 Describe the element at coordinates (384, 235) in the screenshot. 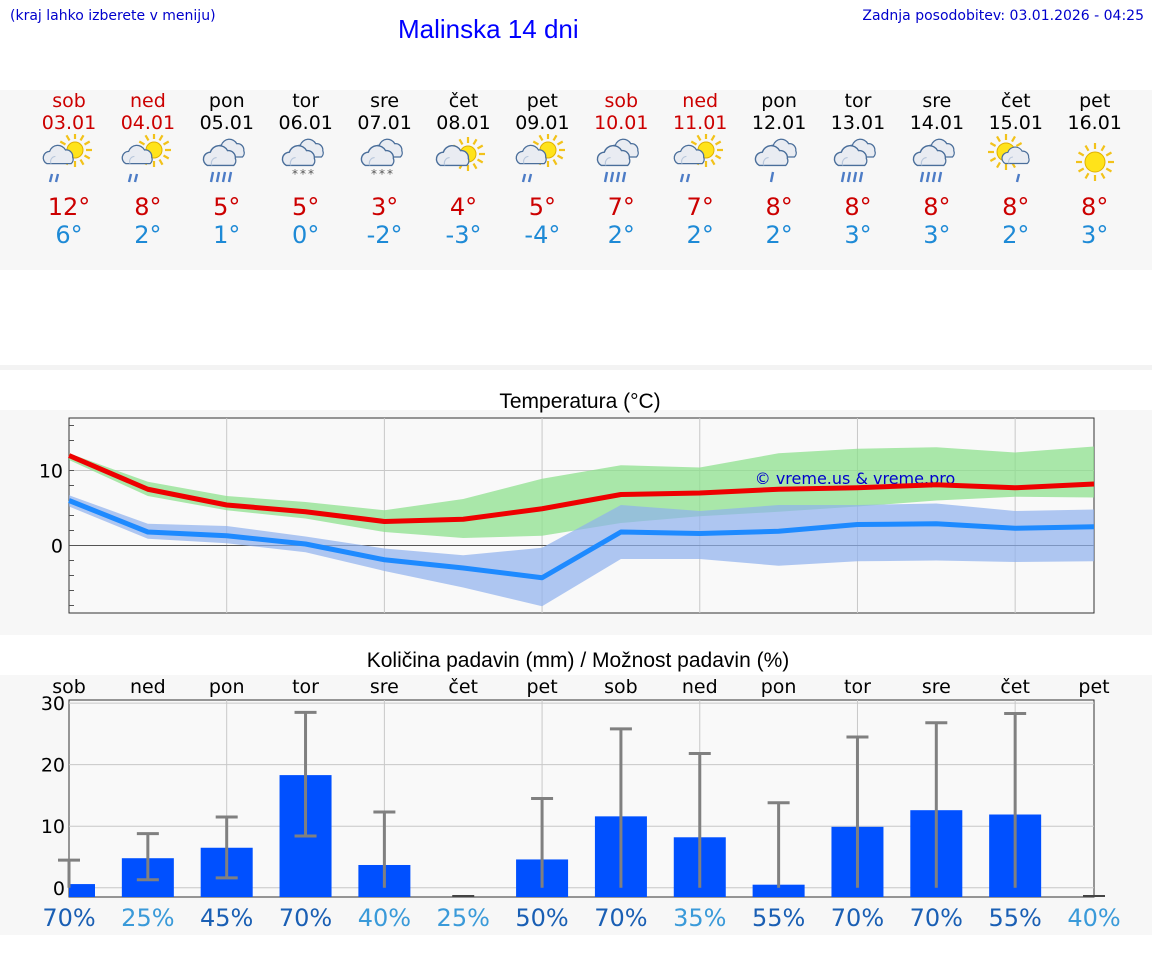

I see `min-temp: -2°` at that location.